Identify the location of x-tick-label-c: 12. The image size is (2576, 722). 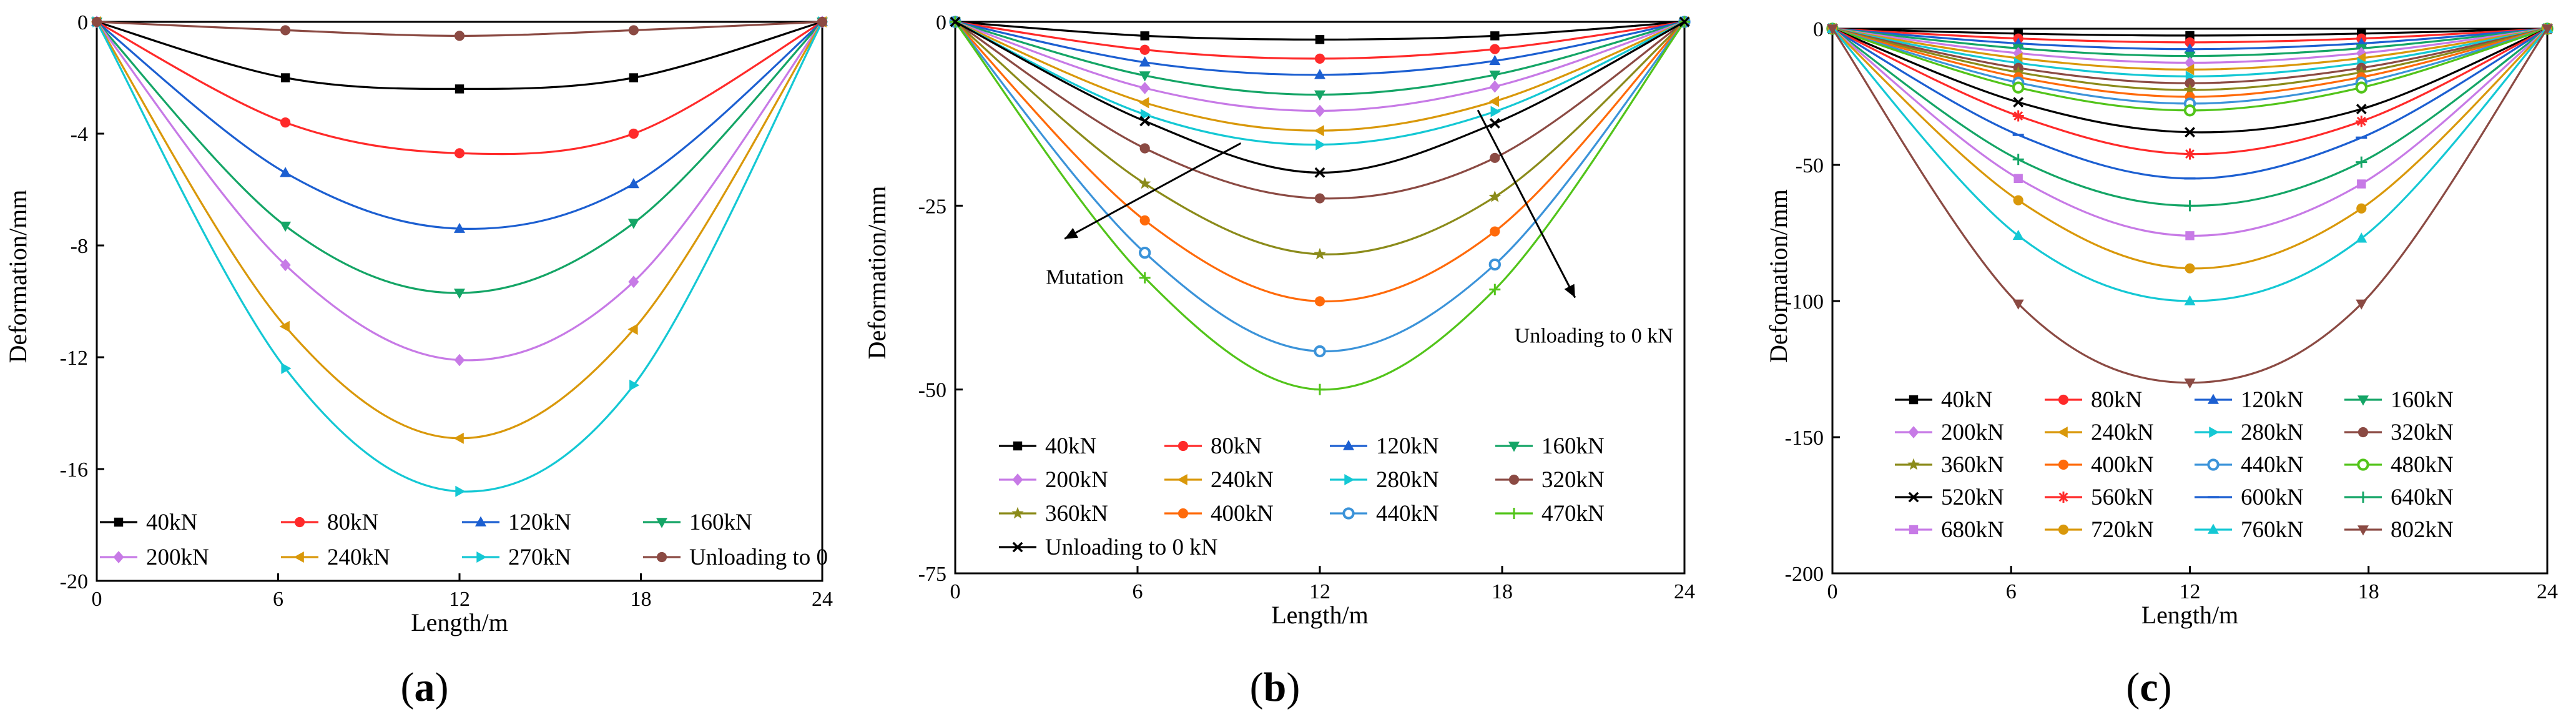
(2190, 591).